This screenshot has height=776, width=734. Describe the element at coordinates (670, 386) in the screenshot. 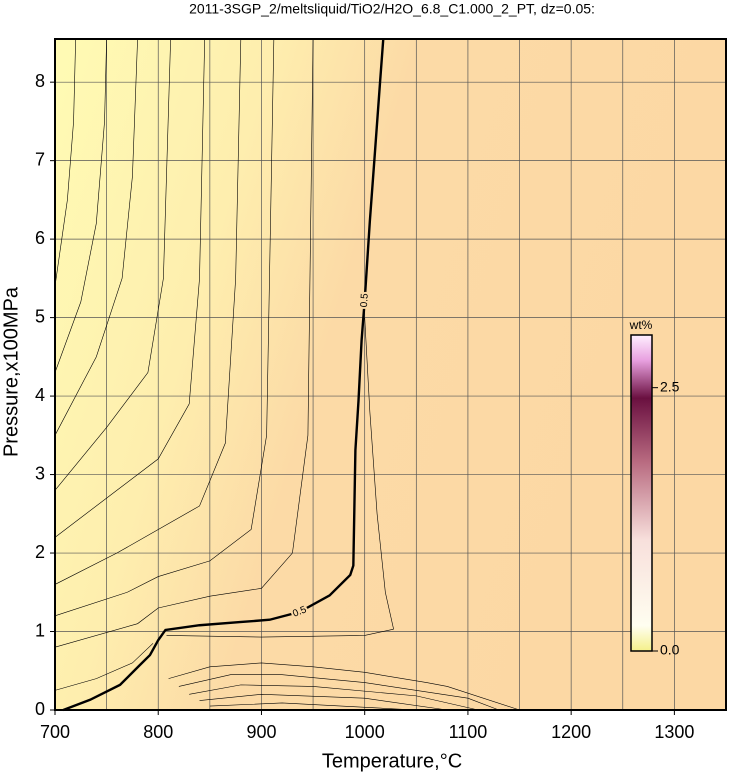

I see `colorbar-tick-label: 2.5` at that location.